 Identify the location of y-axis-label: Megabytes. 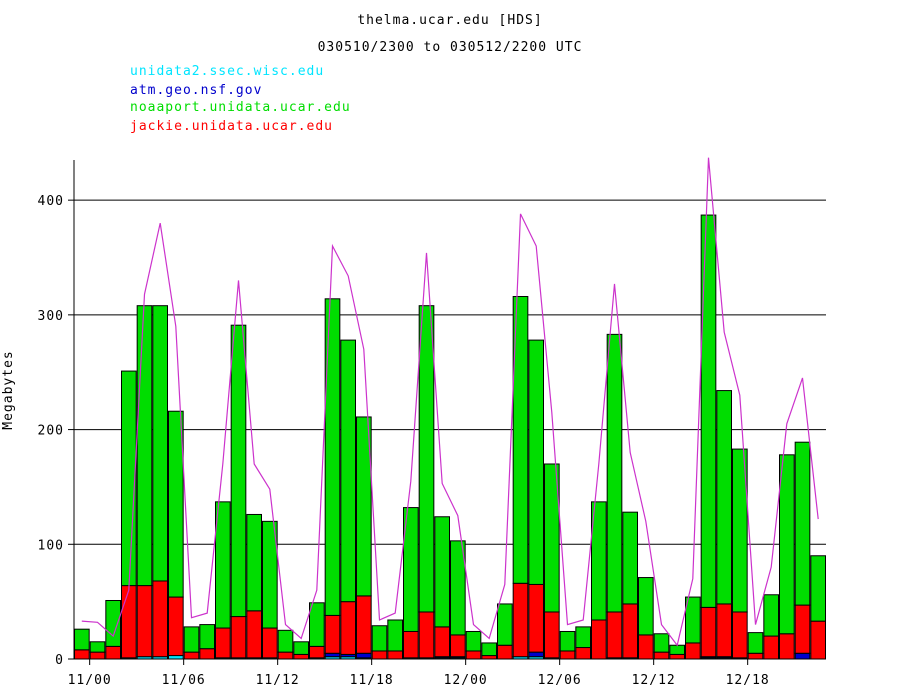
(8, 389).